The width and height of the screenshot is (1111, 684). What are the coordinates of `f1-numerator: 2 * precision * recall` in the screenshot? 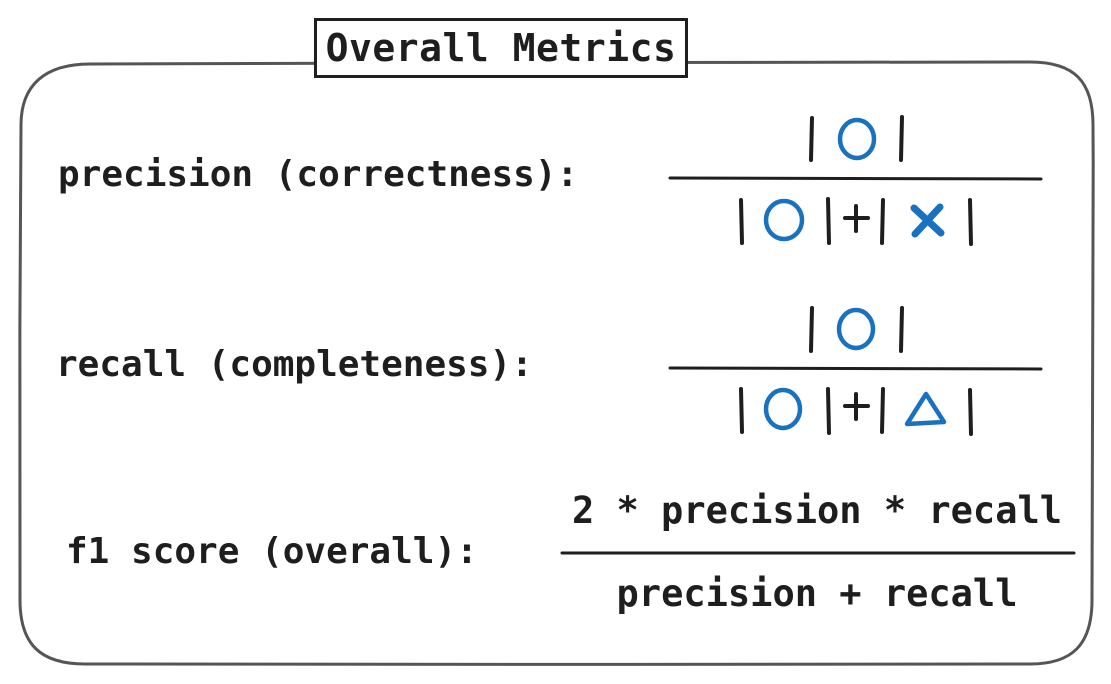 It's located at (817, 510).